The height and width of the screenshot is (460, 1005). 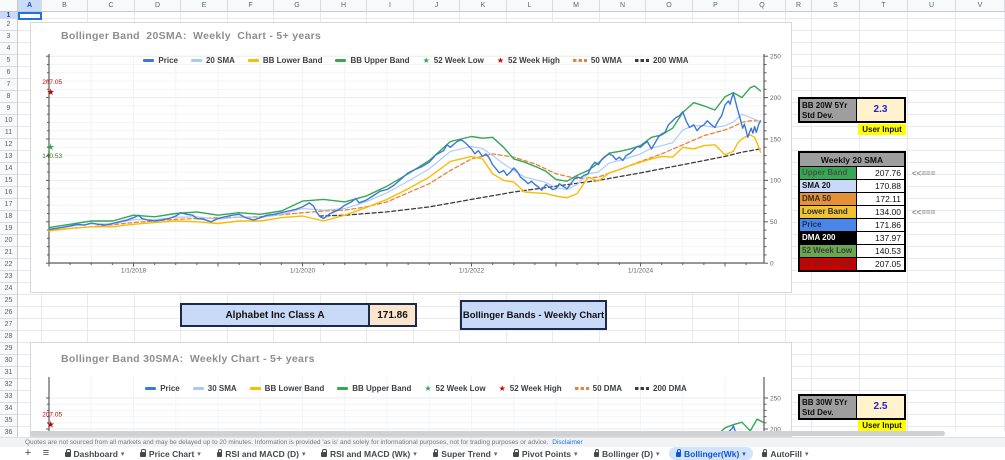 I want to click on stock-price-cell: 171.86, so click(x=391, y=315).